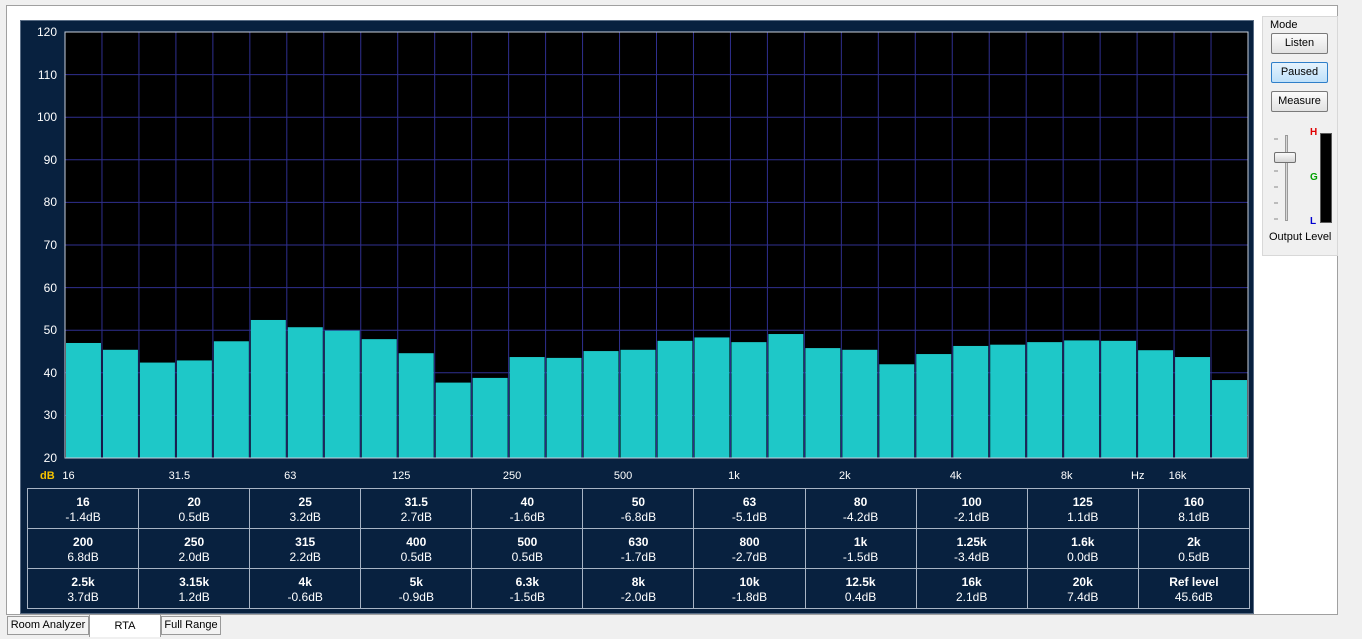  What do you see at coordinates (416, 516) in the screenshot?
I see `band-value: 2.7dB` at bounding box center [416, 516].